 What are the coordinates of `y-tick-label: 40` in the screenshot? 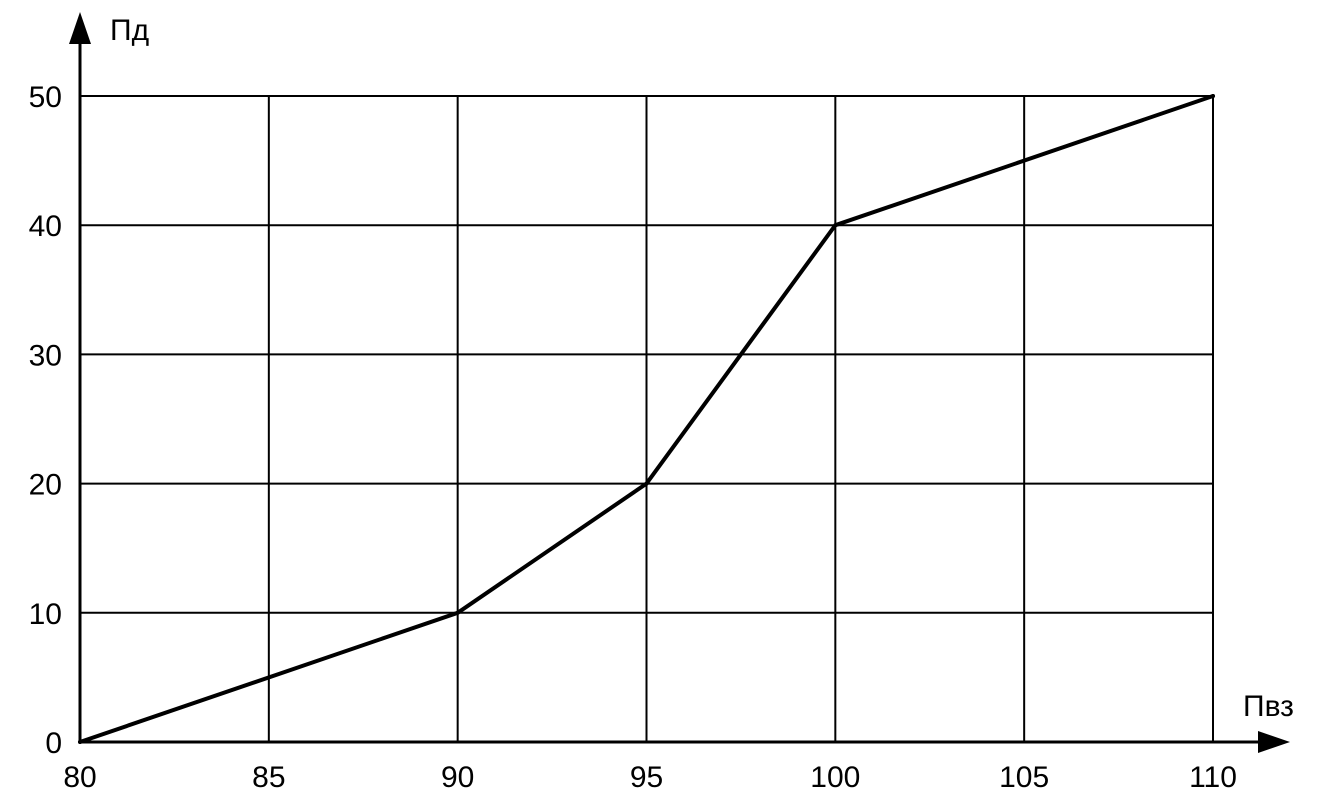 It's located at (45, 226).